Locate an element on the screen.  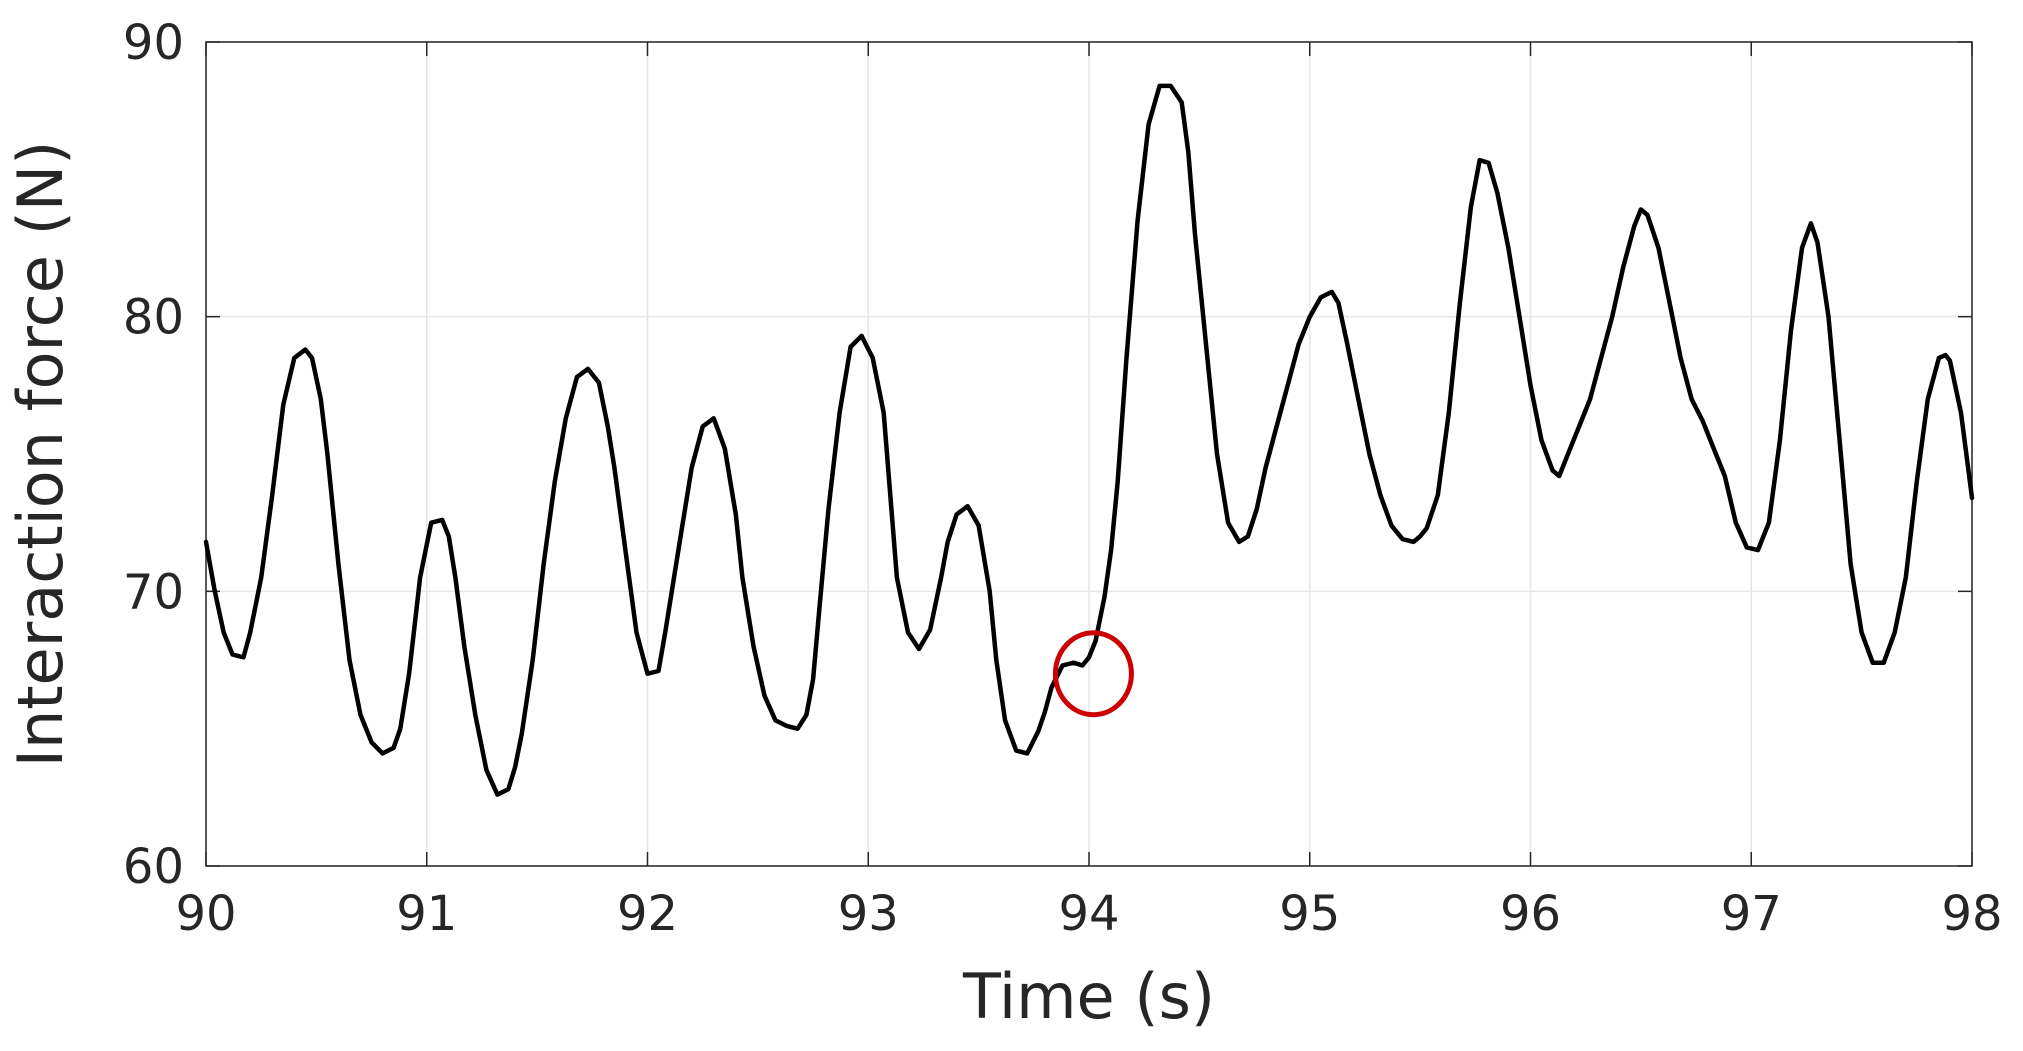
y-tick-labels: 60 70 80 90 is located at coordinates (153, 455).